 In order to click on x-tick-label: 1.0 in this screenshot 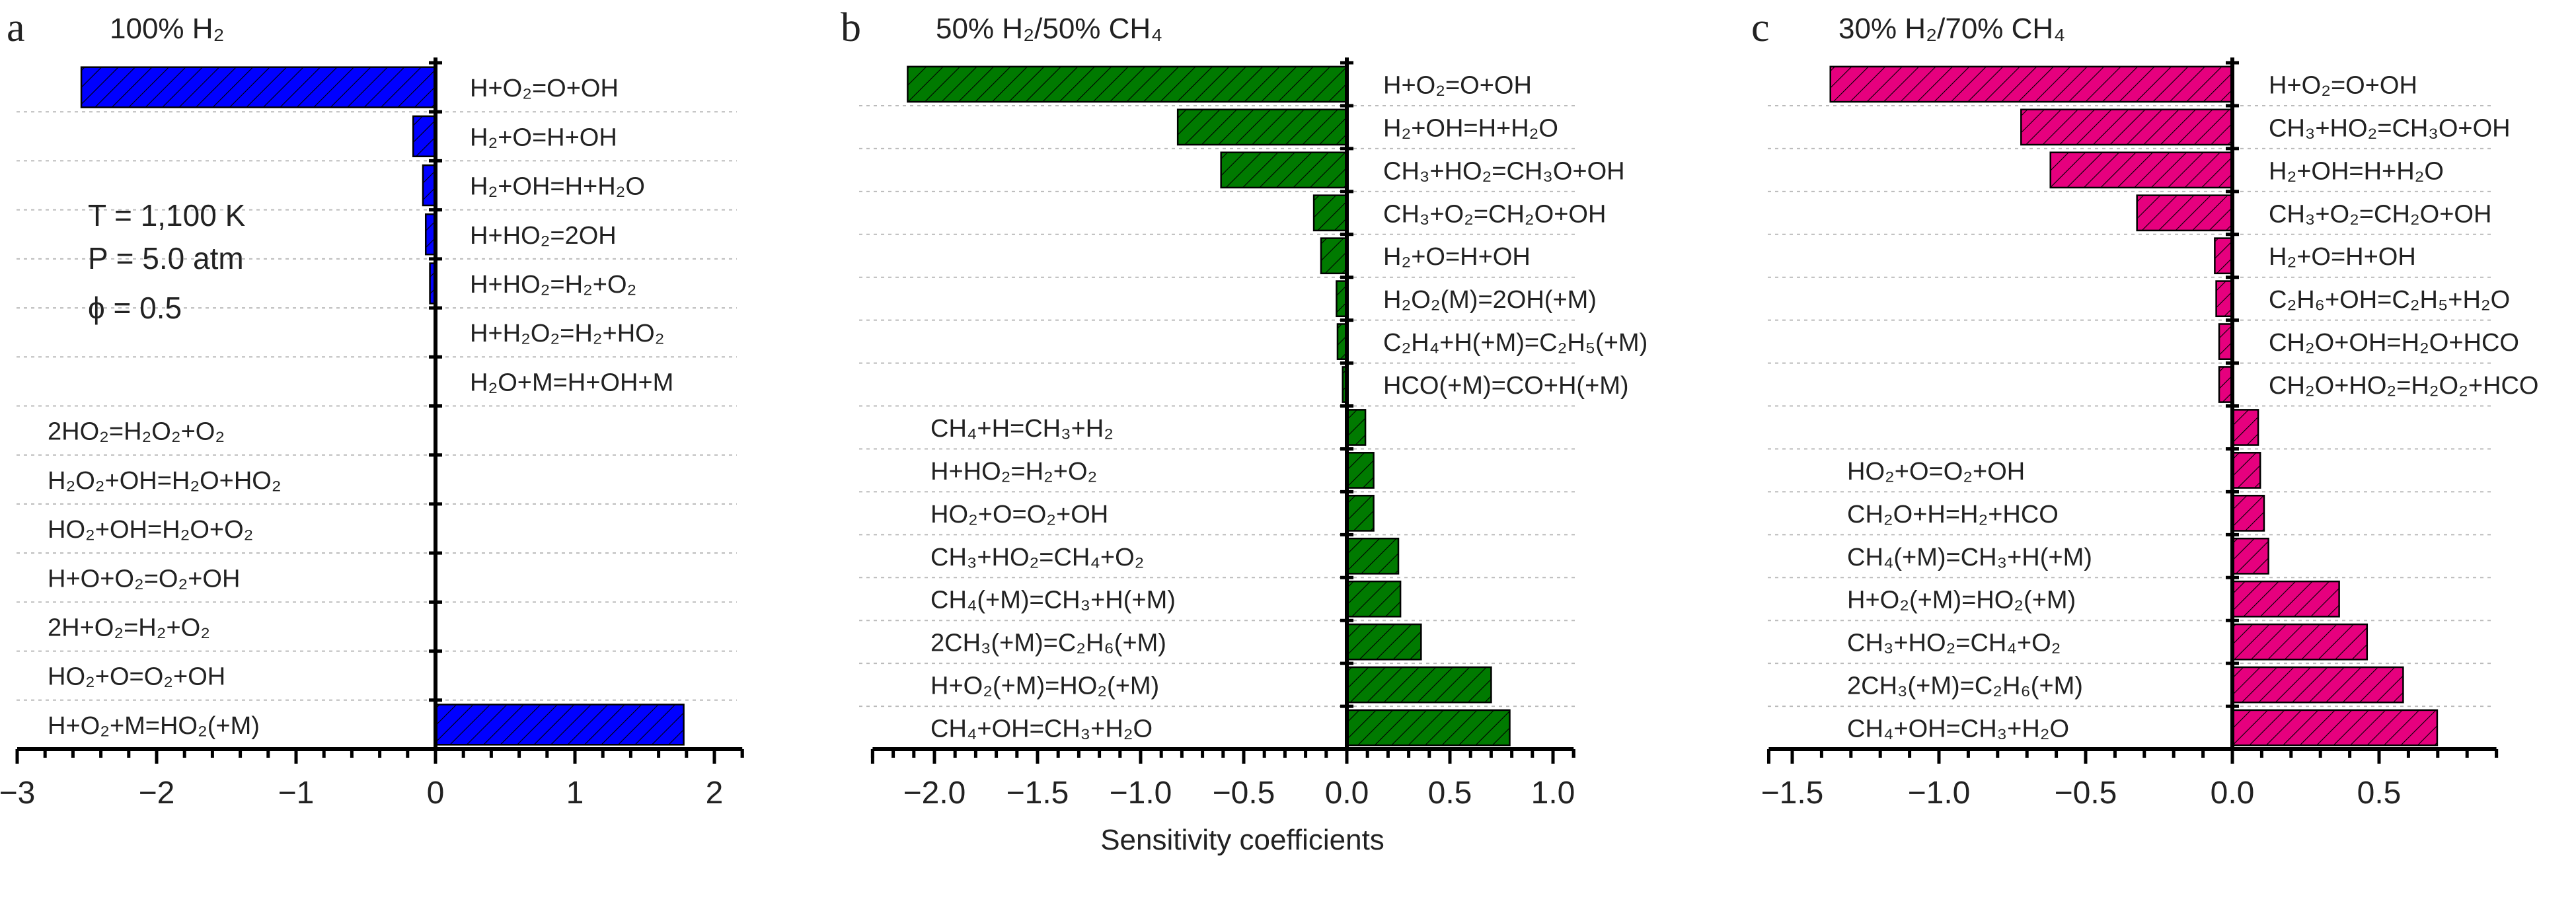, I will do `click(1553, 793)`.